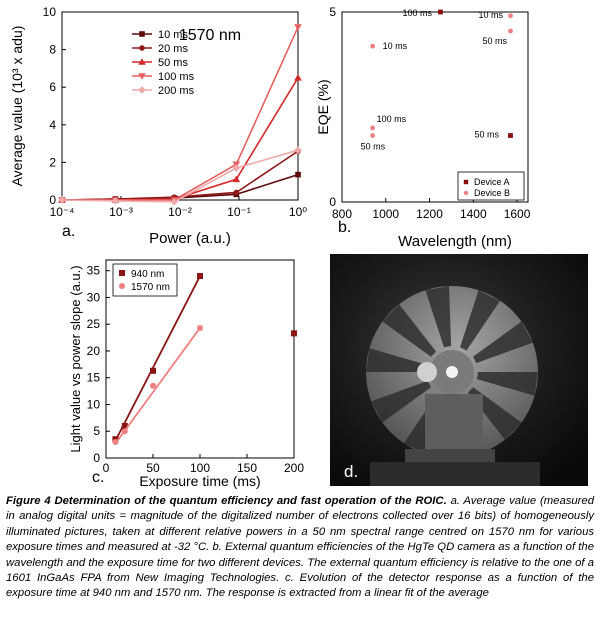 The width and height of the screenshot is (600, 633). What do you see at coordinates (52, 125) in the screenshot?
I see `y-tick-label: 4` at bounding box center [52, 125].